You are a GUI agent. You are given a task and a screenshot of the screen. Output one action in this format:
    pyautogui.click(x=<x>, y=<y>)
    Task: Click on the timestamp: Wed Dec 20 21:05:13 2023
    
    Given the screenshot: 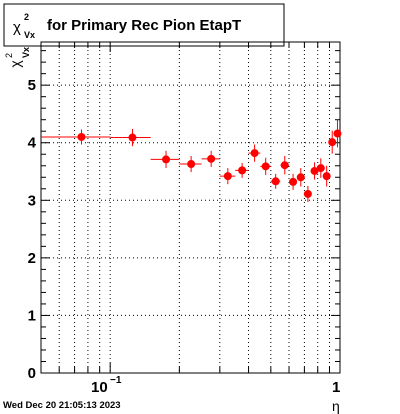 What is the action you would take?
    pyautogui.click(x=62, y=405)
    